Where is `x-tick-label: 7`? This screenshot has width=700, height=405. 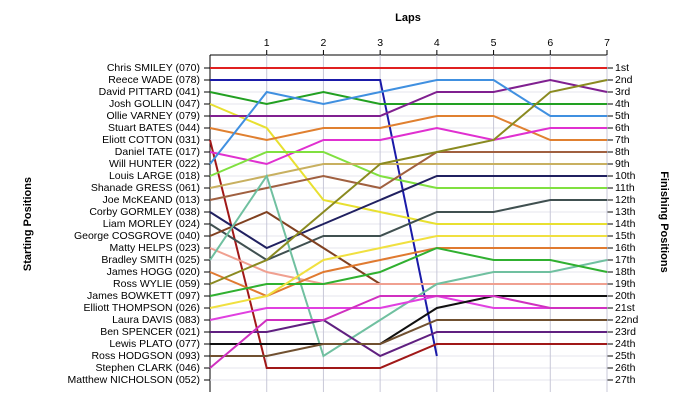
x-tick-label: 7 is located at coordinates (607, 43).